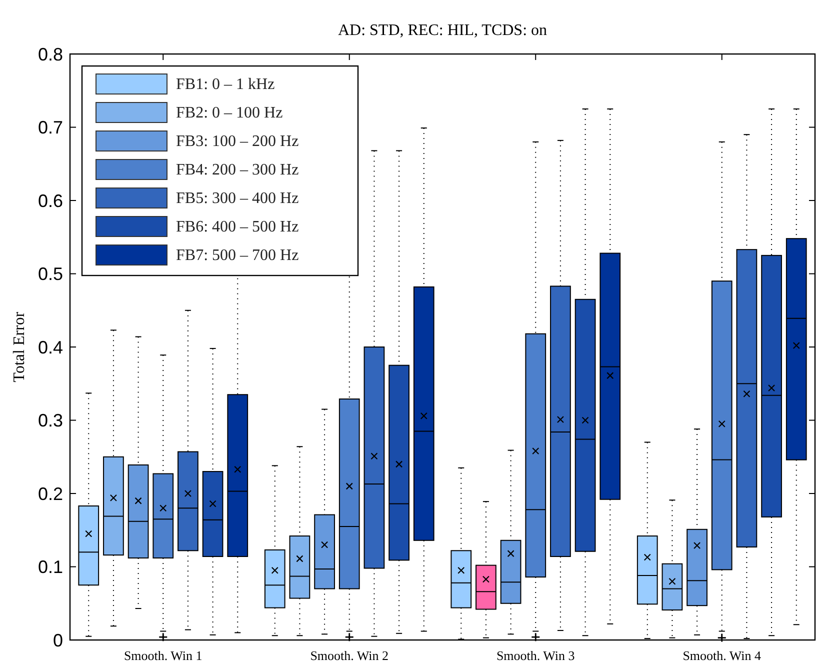 This screenshot has width=824, height=669. I want to click on legend-label: FB1: 0 – 1 kHz, so click(225, 84).